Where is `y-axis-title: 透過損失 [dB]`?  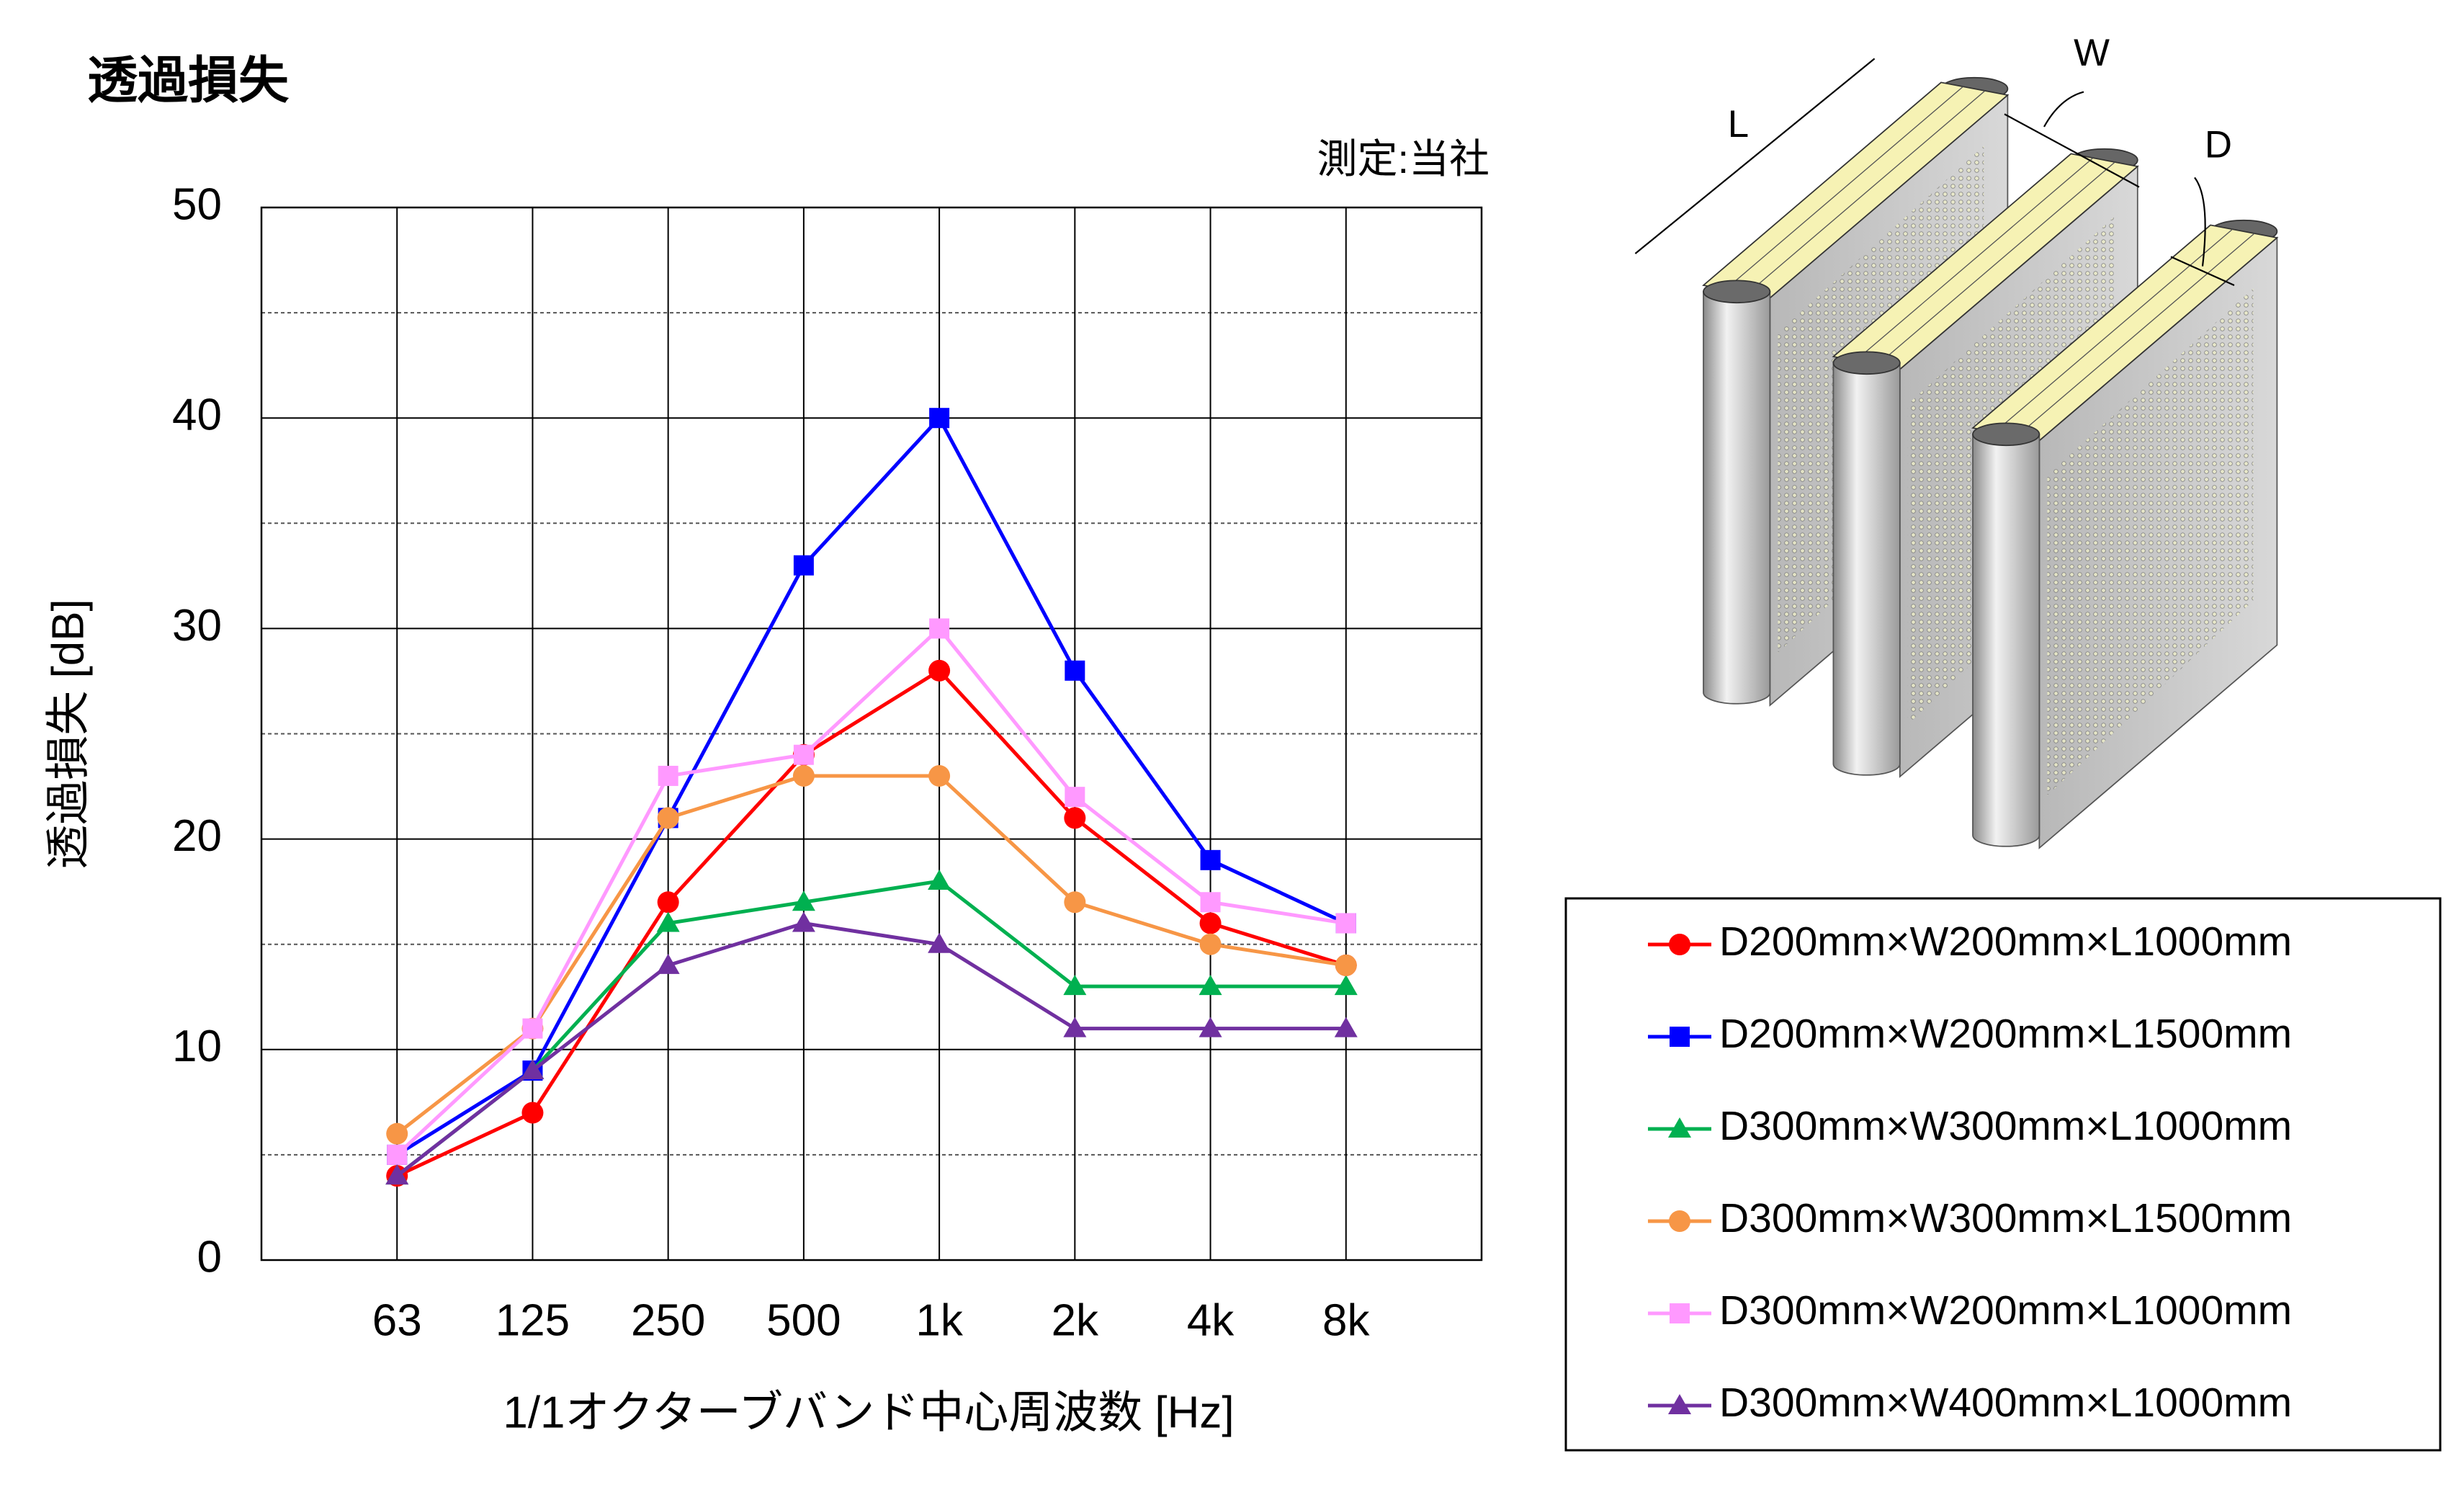
y-axis-title: 透過損失 [dB] is located at coordinates (68, 734).